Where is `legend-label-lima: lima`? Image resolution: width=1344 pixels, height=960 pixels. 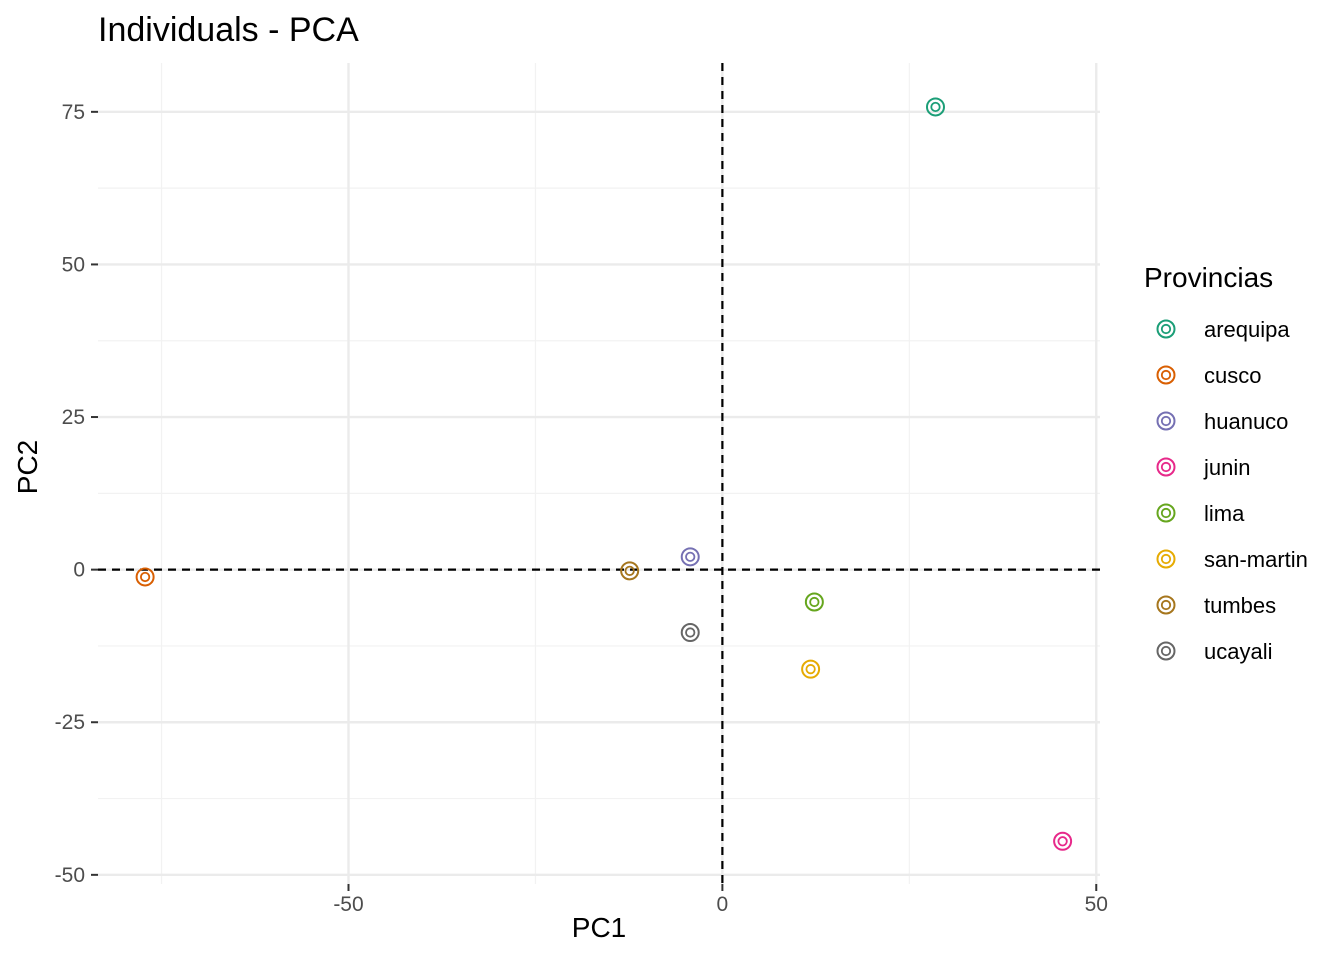 legend-label-lima: lima is located at coordinates (1224, 513).